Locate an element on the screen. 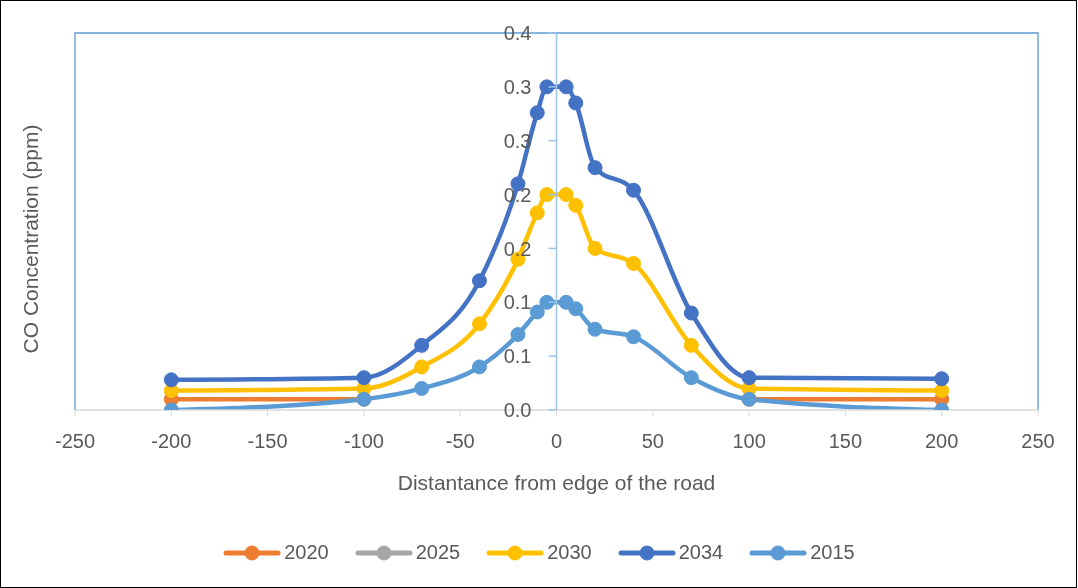 This screenshot has width=1078, height=588. x-tick-label: -200 is located at coordinates (171, 441).